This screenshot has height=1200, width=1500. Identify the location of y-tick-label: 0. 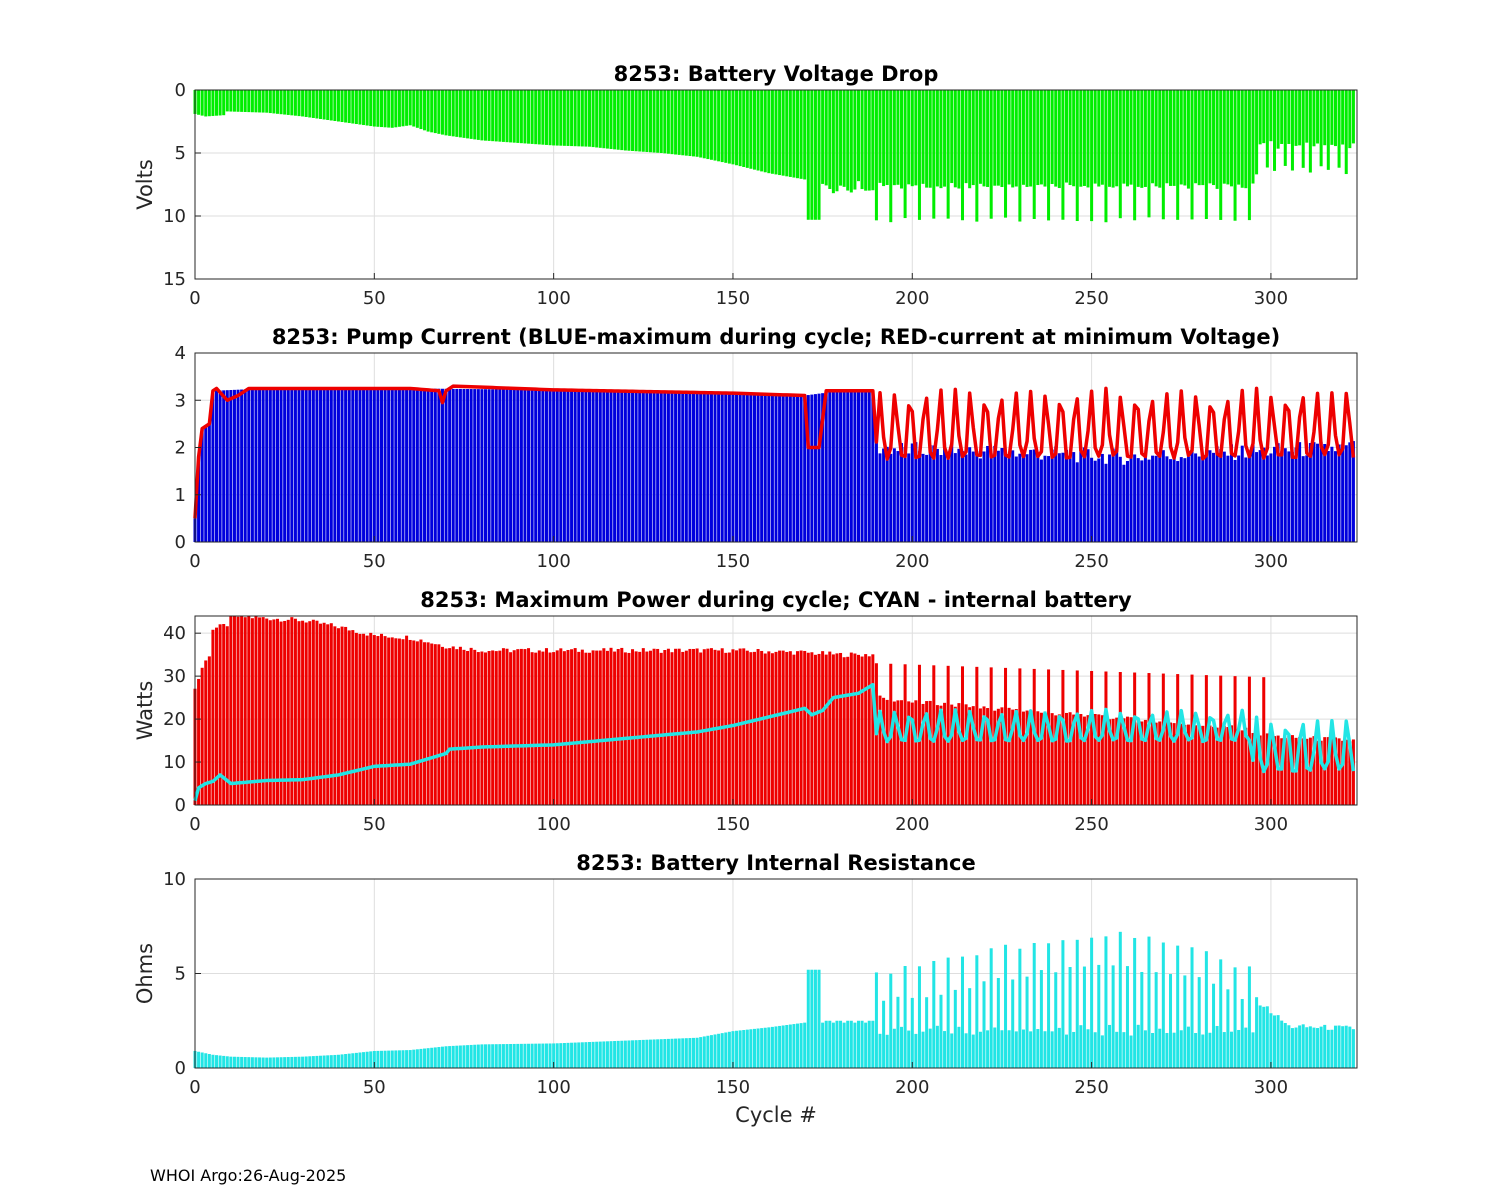
(180, 90).